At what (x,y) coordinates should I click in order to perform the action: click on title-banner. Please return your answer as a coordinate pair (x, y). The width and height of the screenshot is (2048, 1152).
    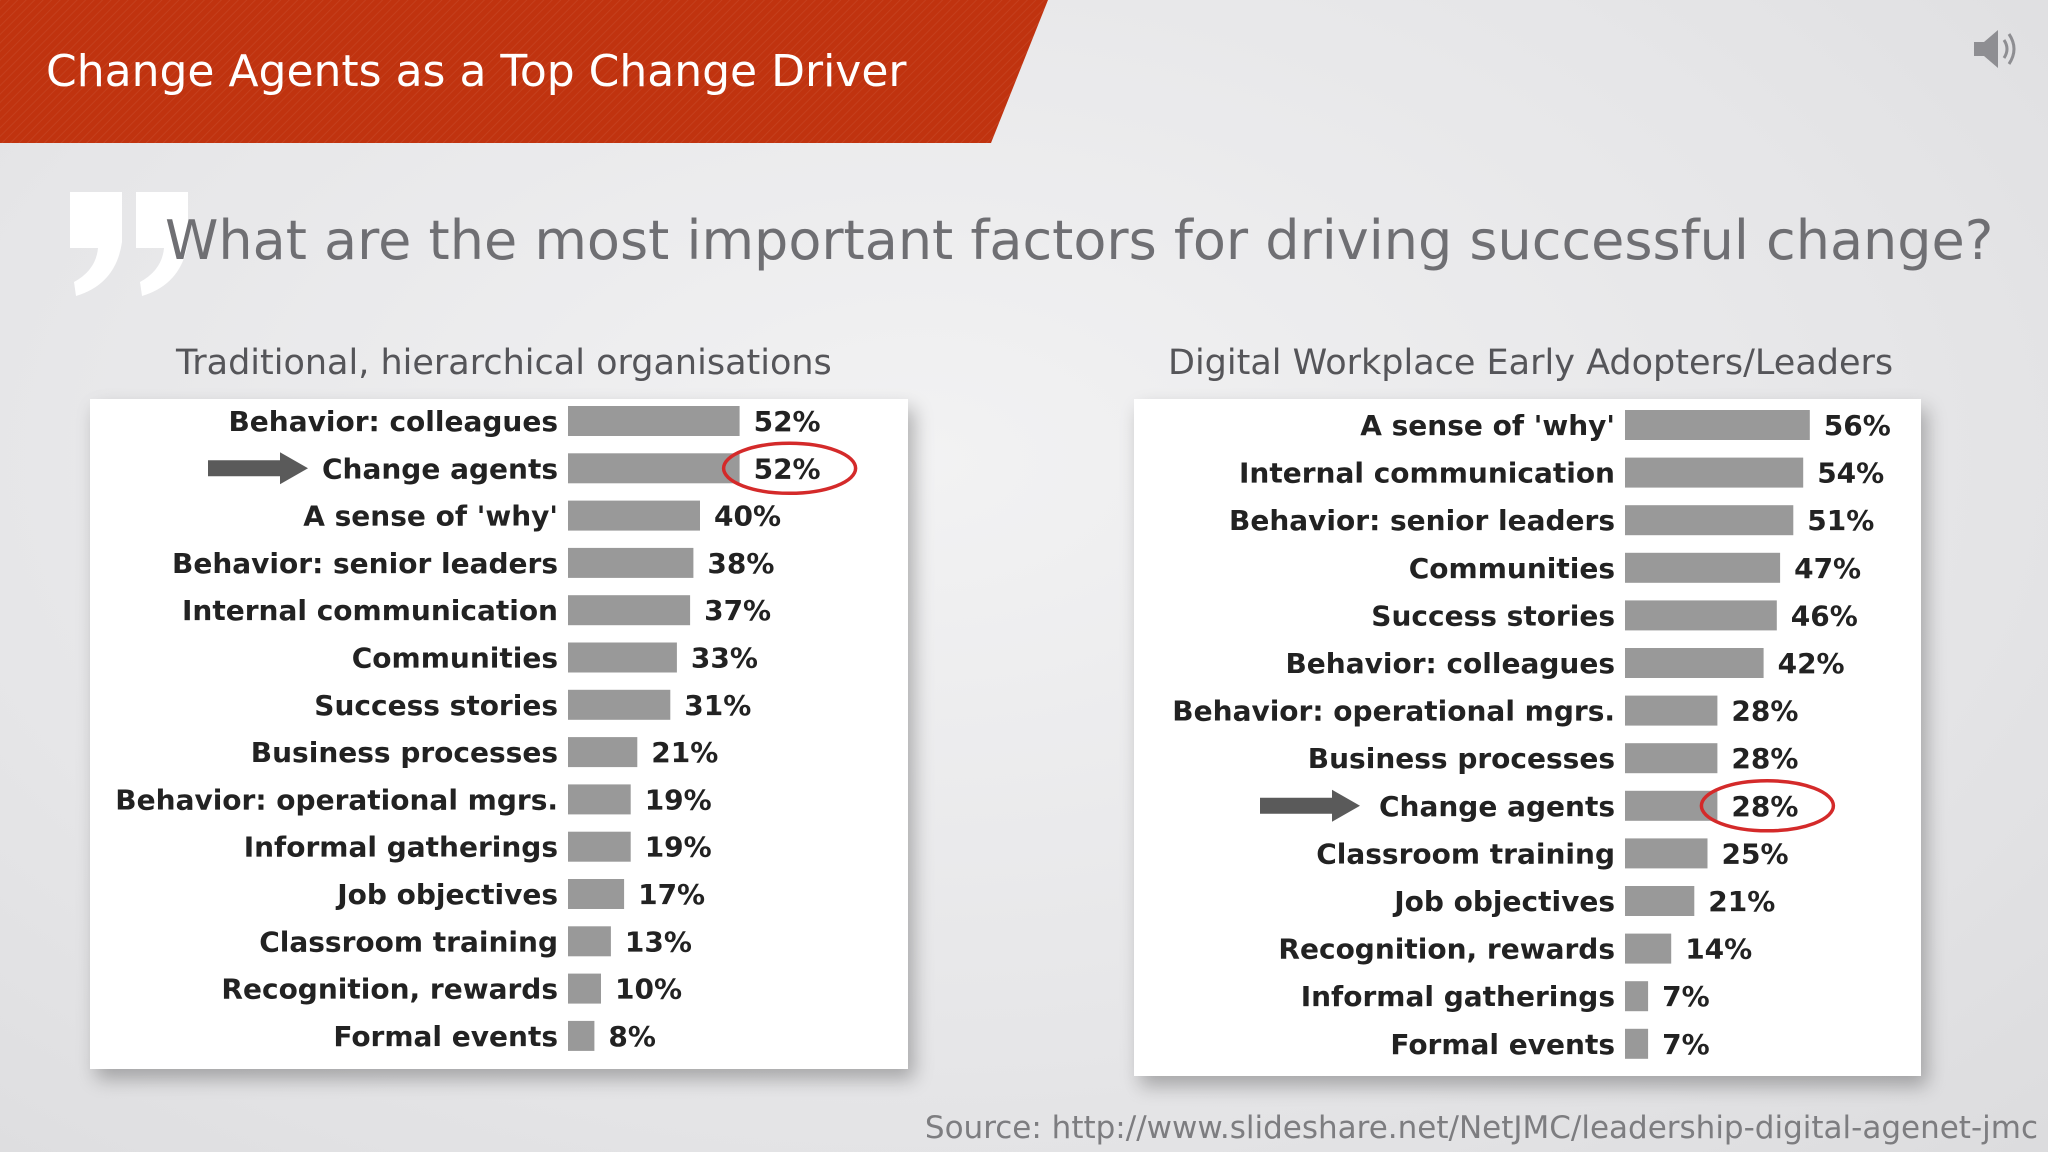
    Looking at the image, I should click on (524, 71).